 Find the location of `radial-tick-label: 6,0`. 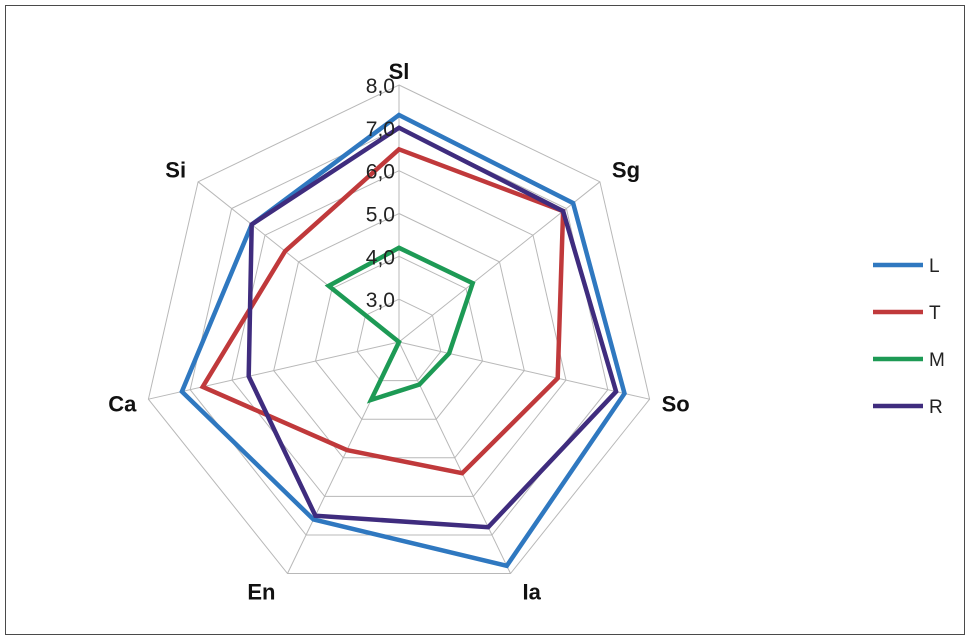

radial-tick-label: 6,0 is located at coordinates (380, 172).